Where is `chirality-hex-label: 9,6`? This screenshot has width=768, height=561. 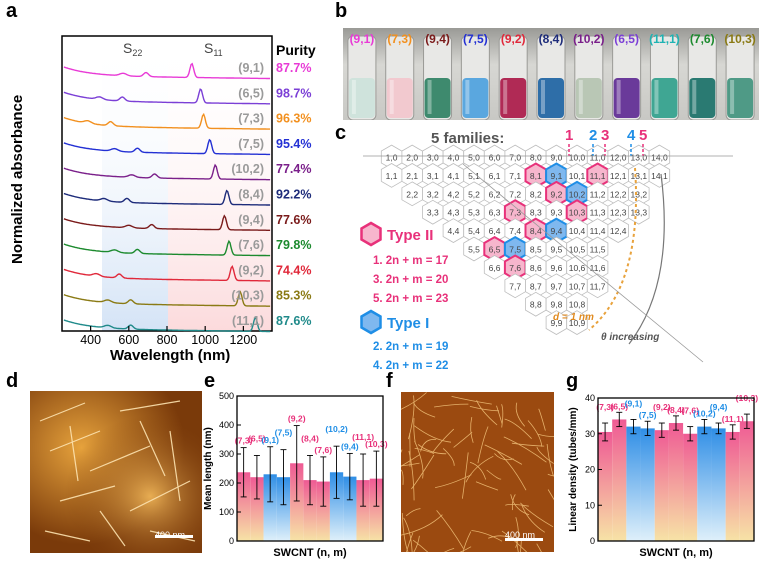
chirality-hex-label: 9,6 is located at coordinates (556, 268).